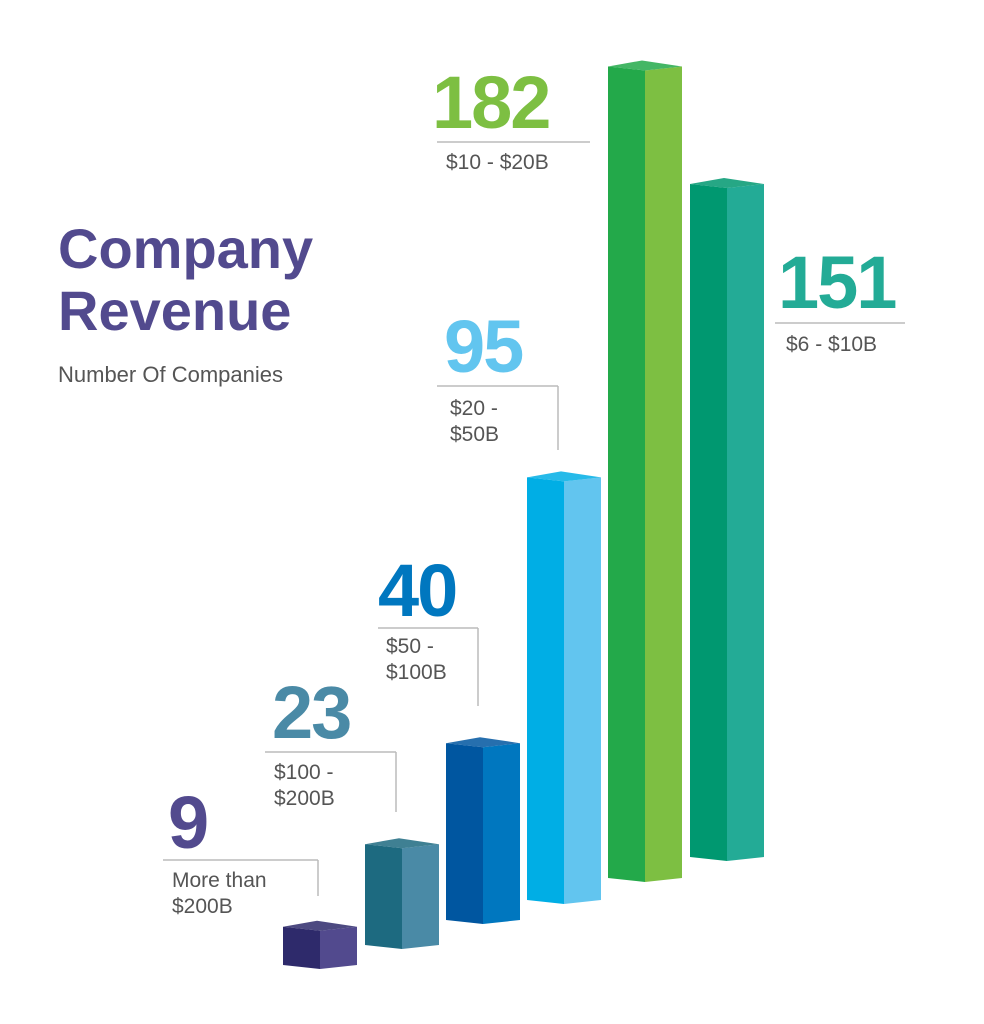  Describe the element at coordinates (491, 102) in the screenshot. I see `value-label: 182` at that location.